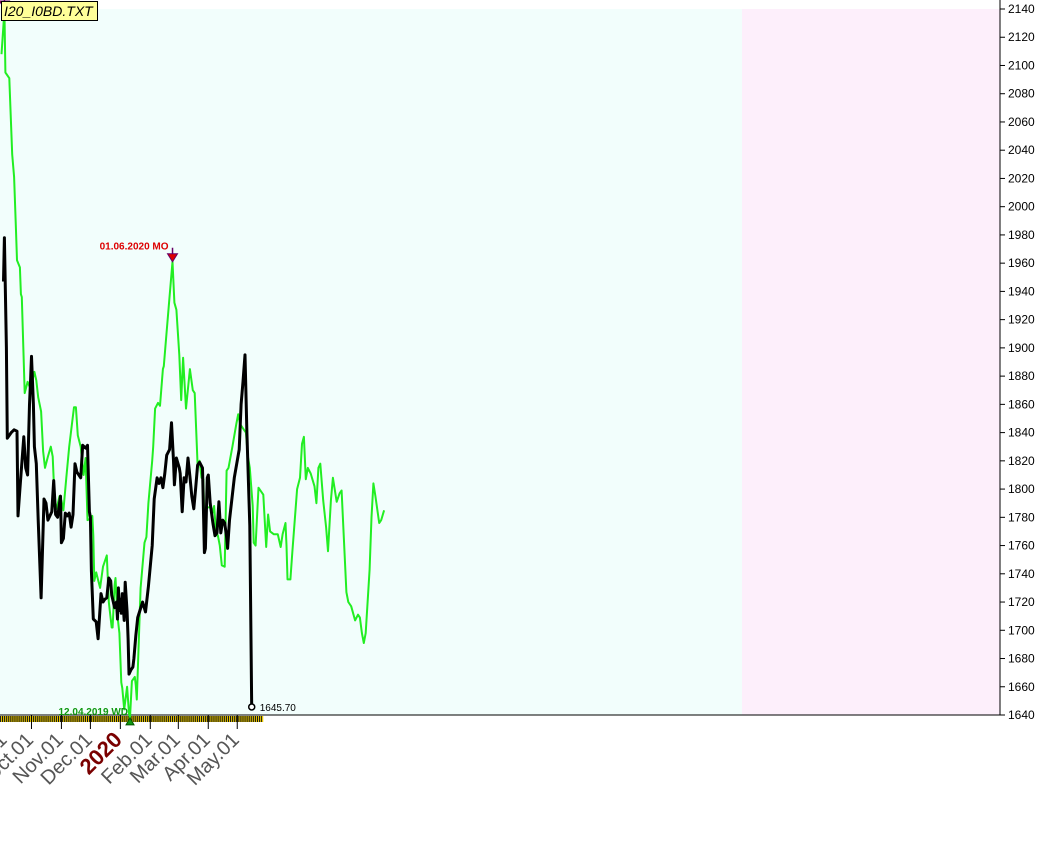  What do you see at coordinates (49, 11) in the screenshot?
I see `chart-title: I20_I0BD.TXT` at bounding box center [49, 11].